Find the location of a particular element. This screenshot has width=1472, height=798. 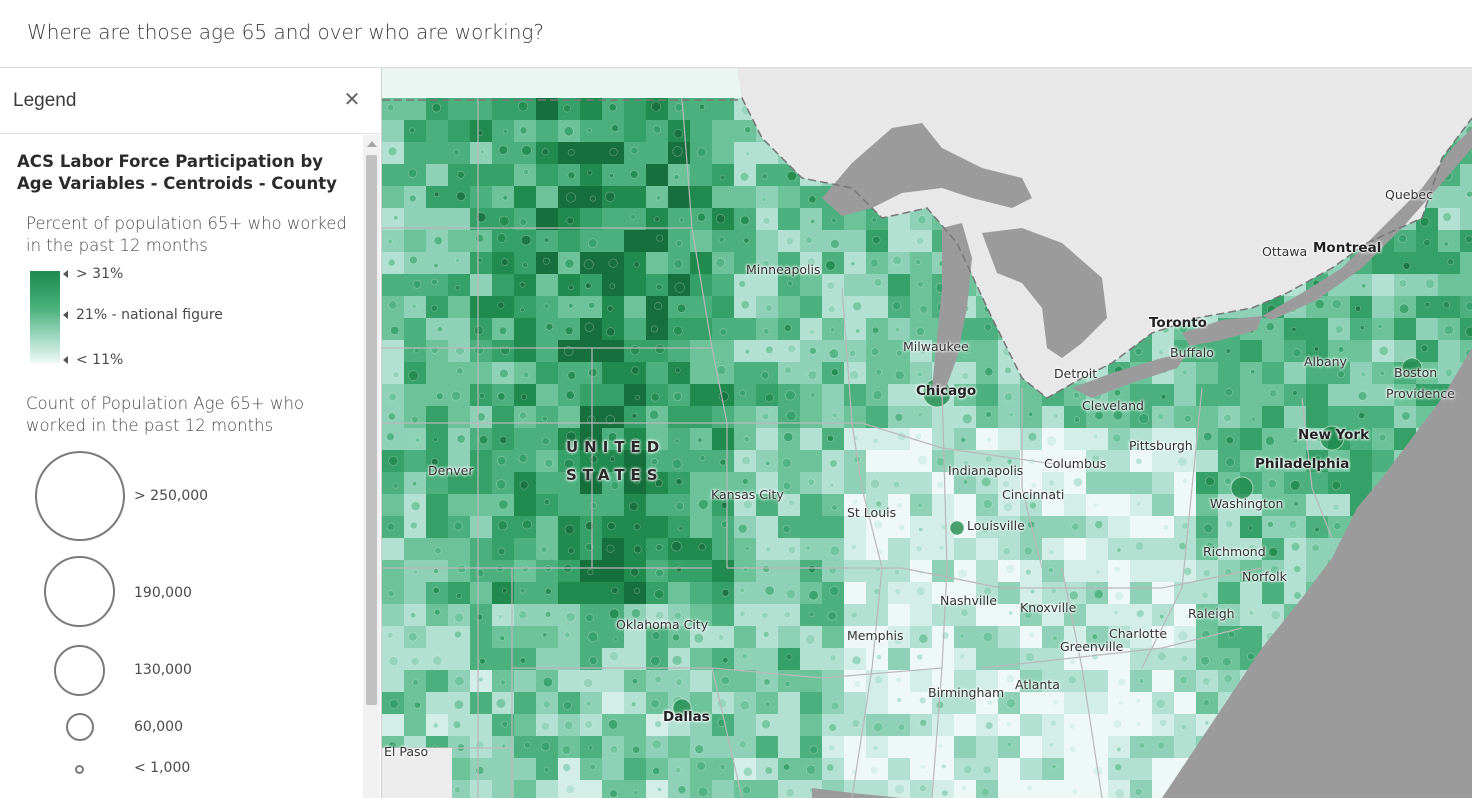

legend-scrollbar is located at coordinates (371, 466).